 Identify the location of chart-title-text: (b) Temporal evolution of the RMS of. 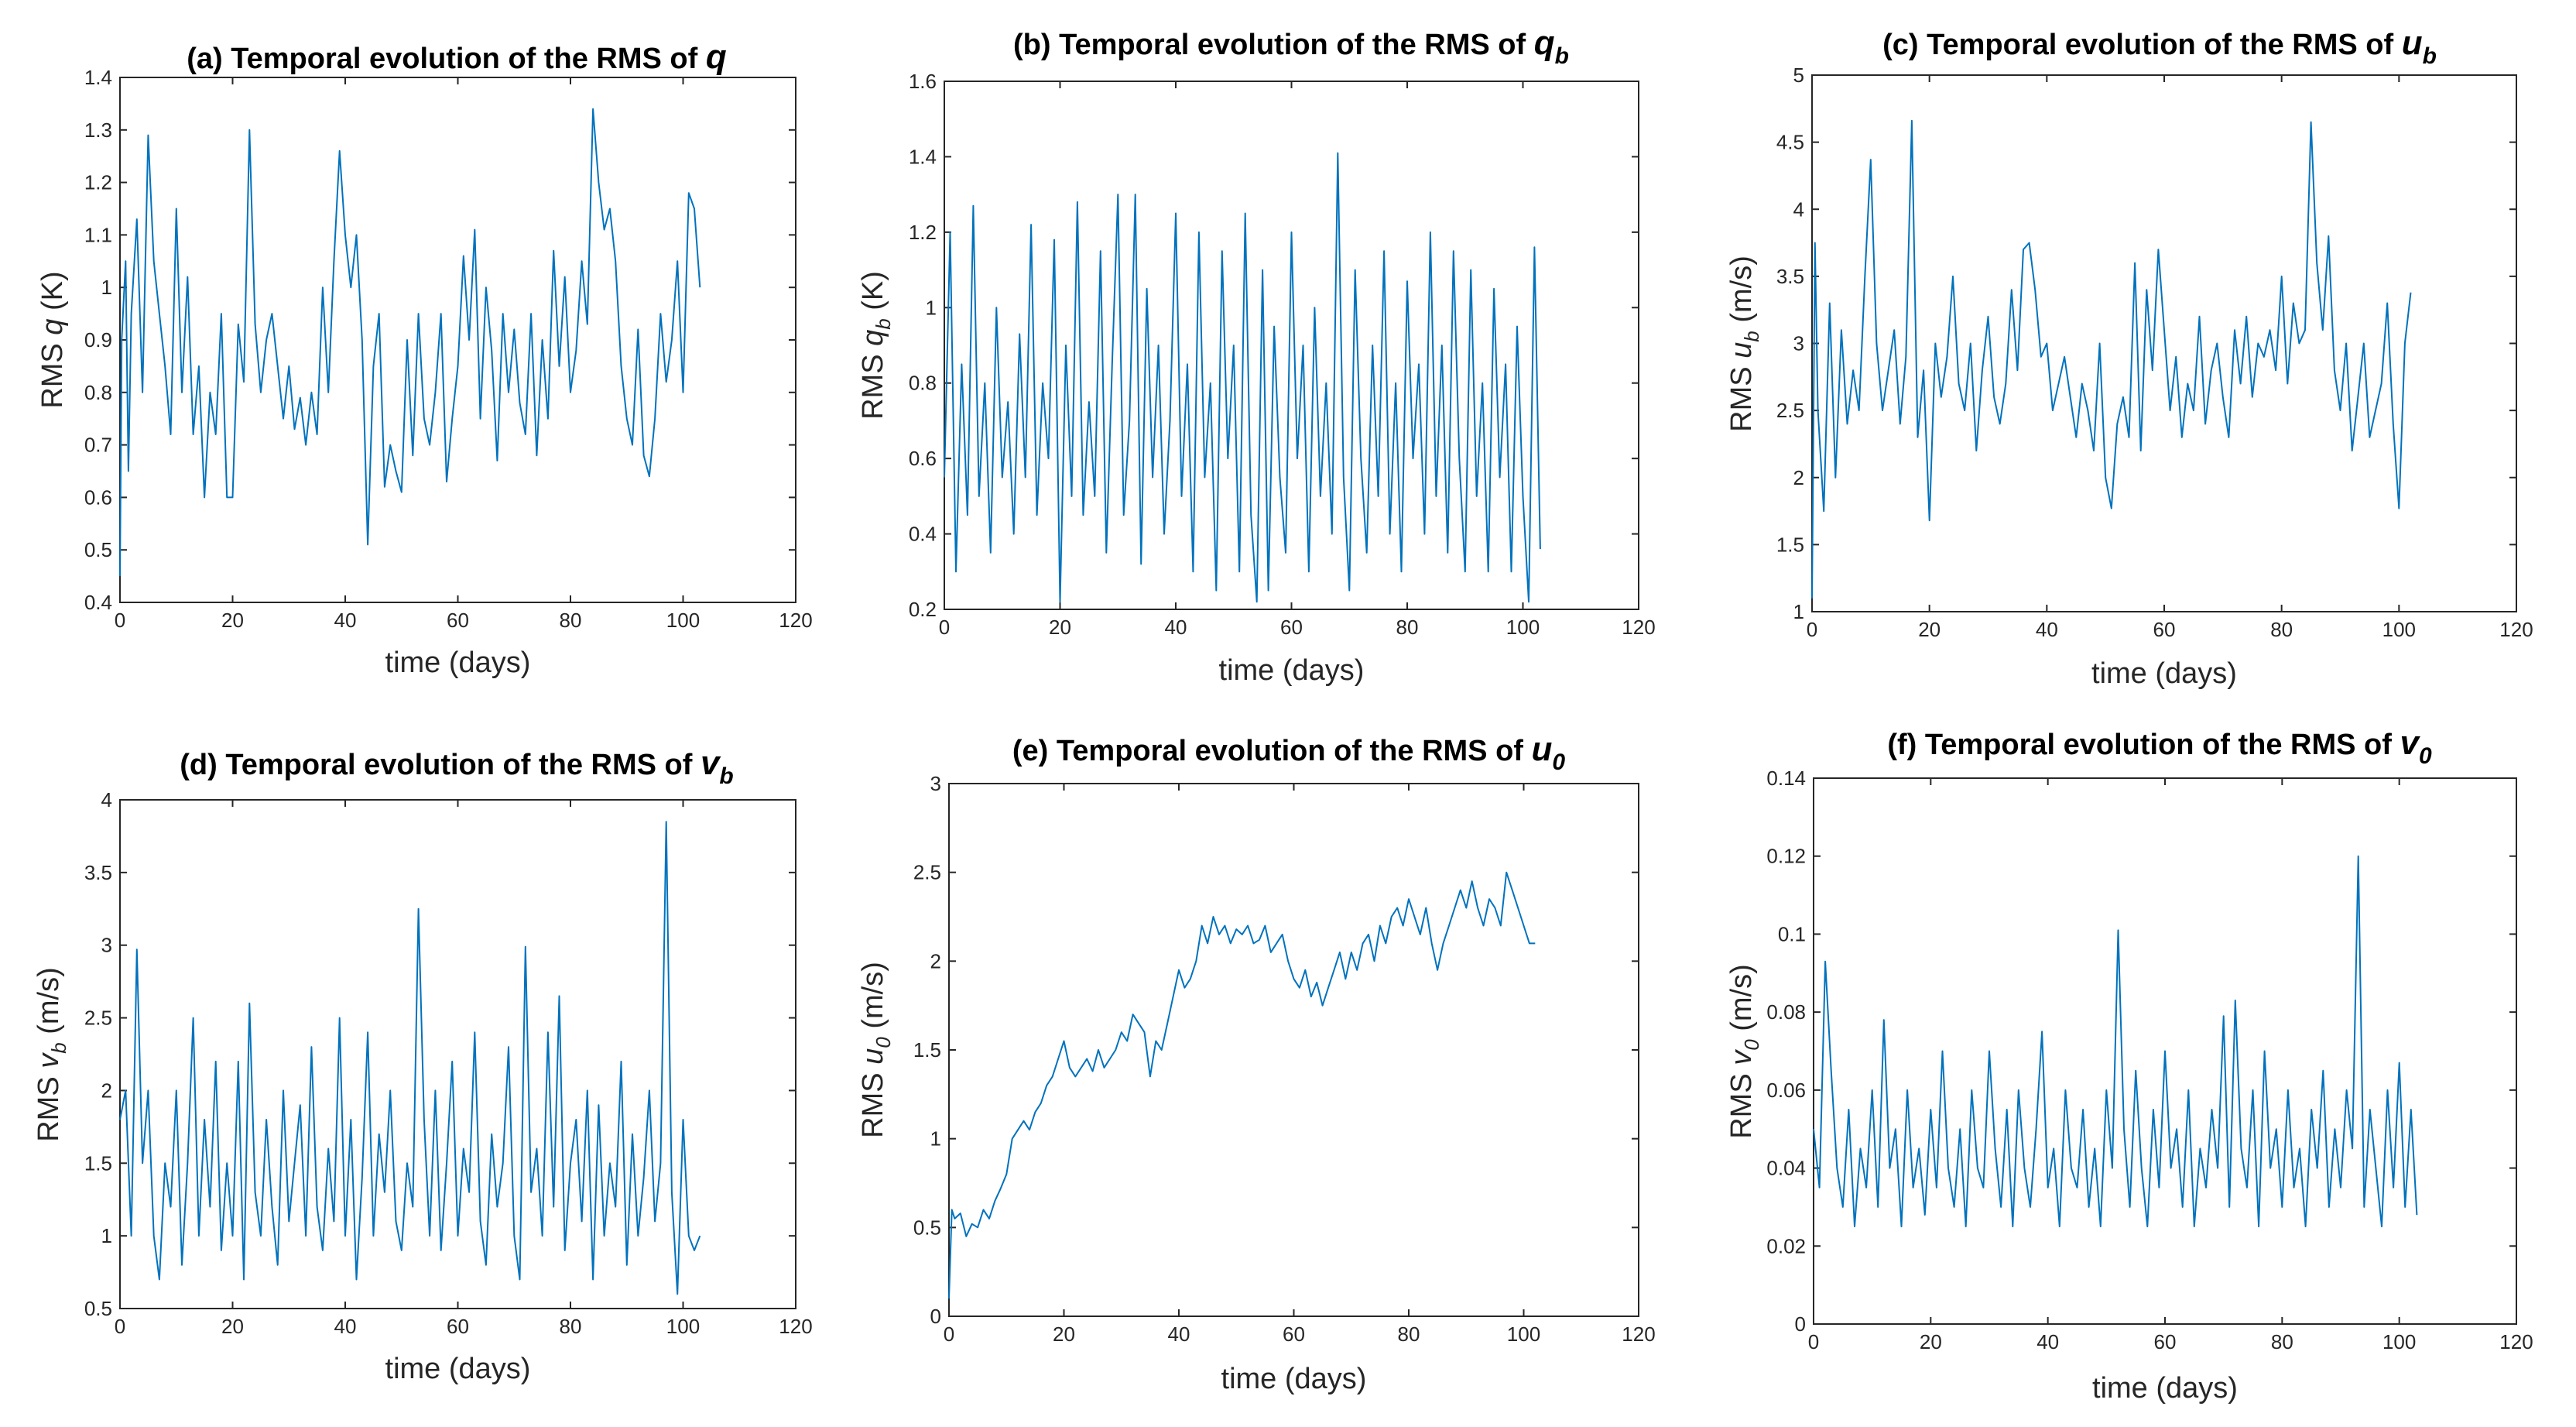
(1273, 45).